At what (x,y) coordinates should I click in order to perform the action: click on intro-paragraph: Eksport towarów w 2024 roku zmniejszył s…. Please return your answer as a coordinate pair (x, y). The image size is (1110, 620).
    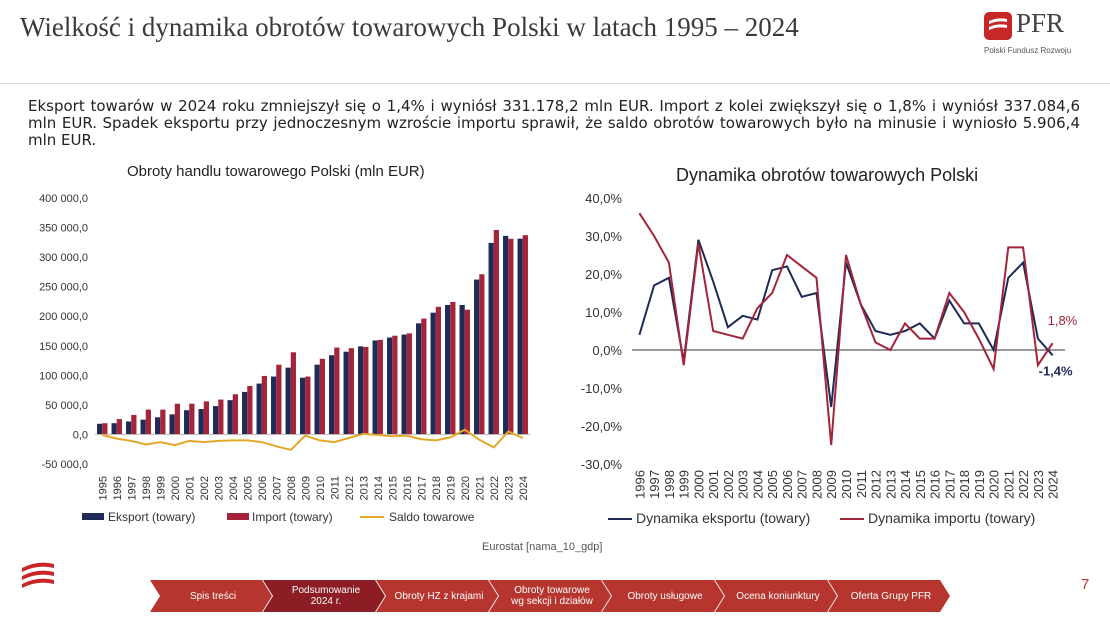
    Looking at the image, I should click on (554, 123).